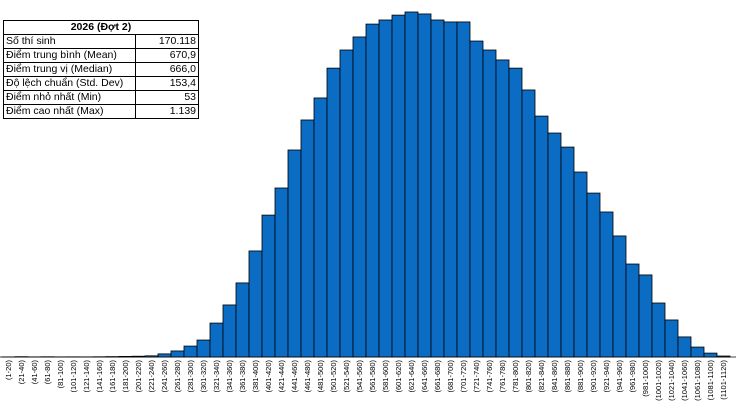 This screenshot has width=736, height=415. What do you see at coordinates (450, 376) in the screenshot?
I see `x-tick-label: (681-700)` at bounding box center [450, 376].